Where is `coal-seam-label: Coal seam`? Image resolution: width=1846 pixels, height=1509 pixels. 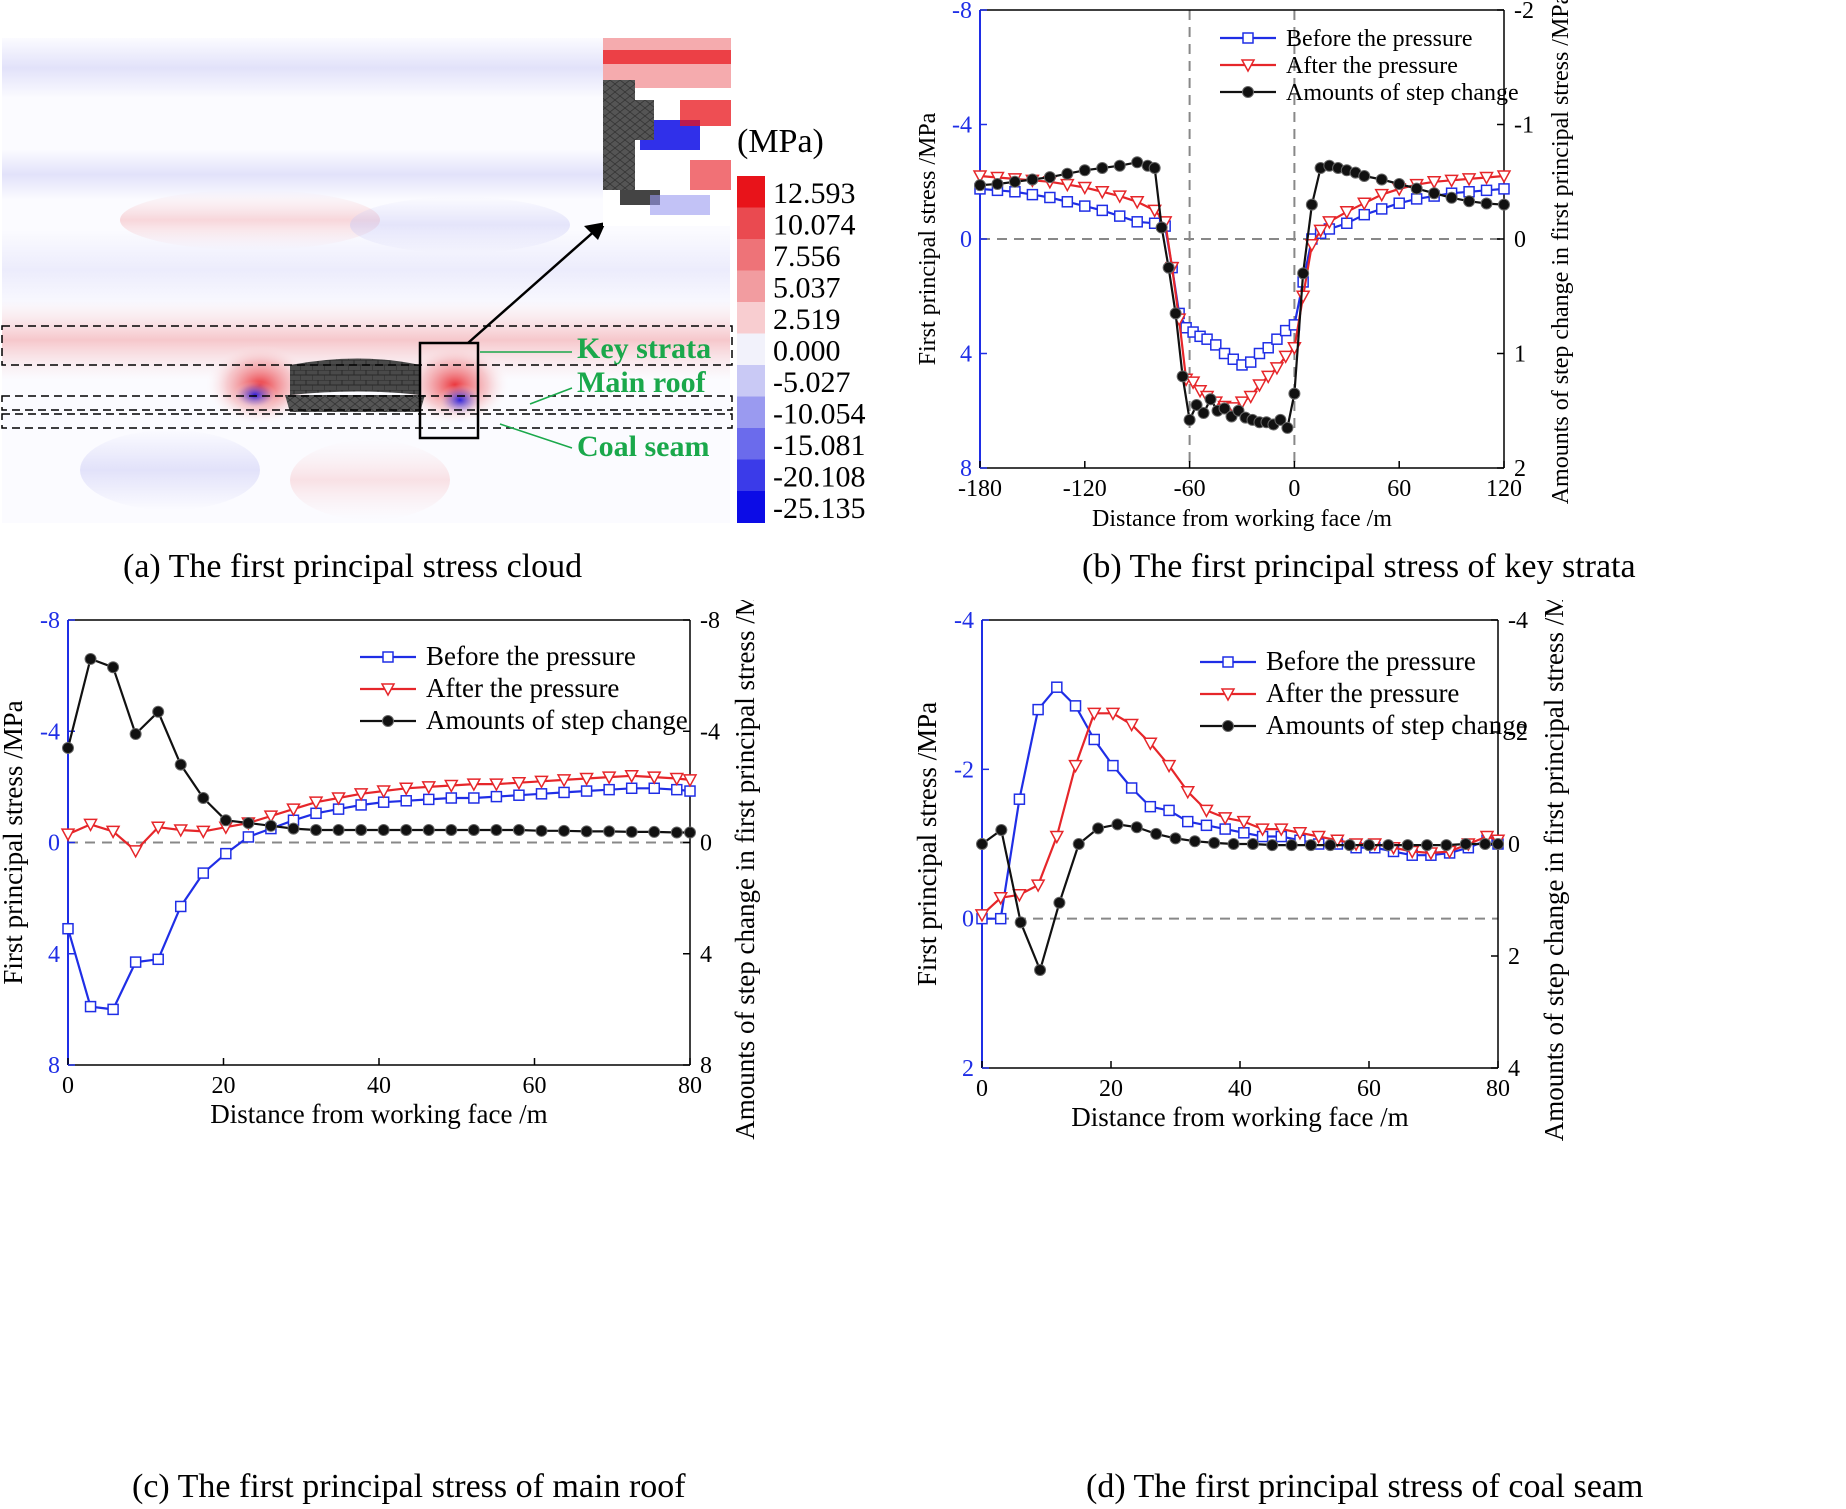 coal-seam-label: Coal seam is located at coordinates (643, 446).